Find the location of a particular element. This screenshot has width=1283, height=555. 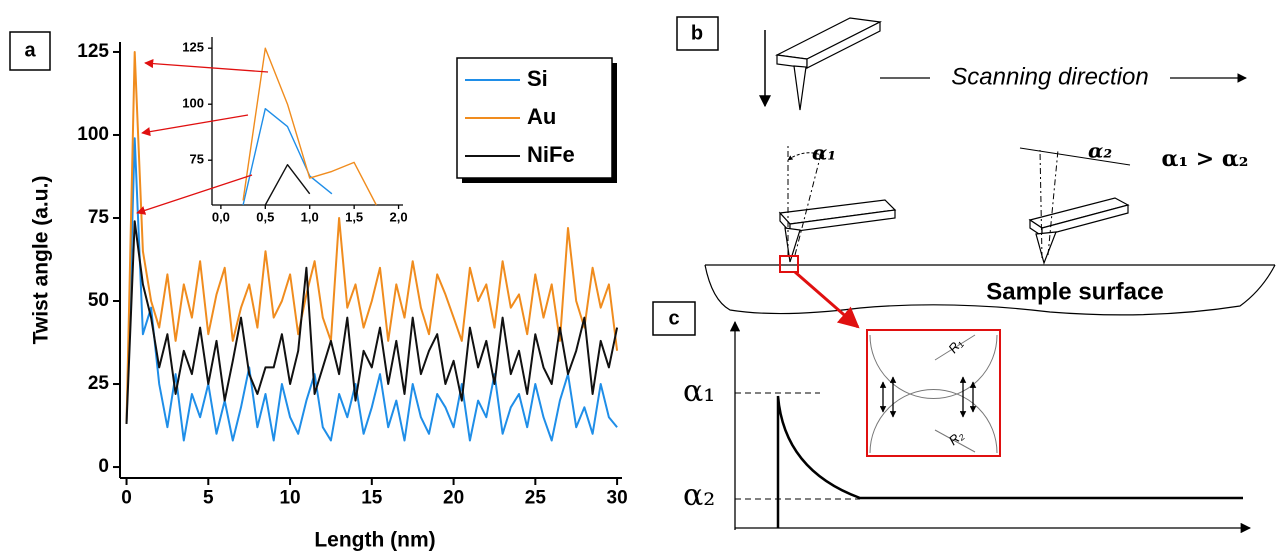

asperities is located at coordinates (933, 394).